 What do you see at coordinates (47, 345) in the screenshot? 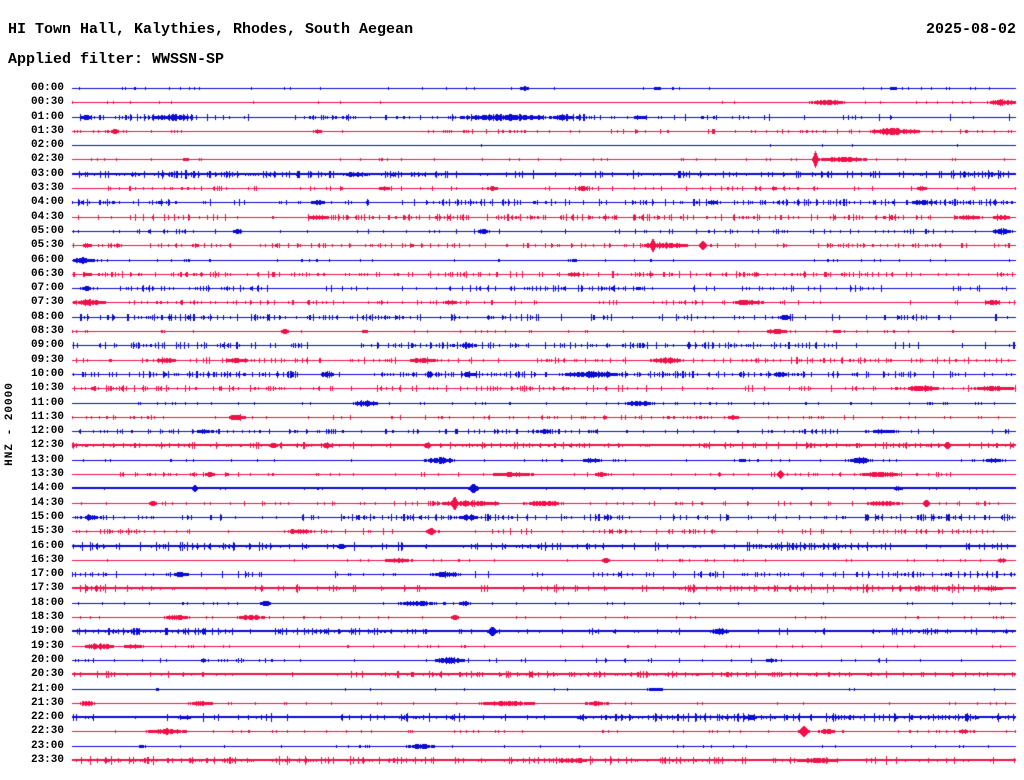
I see `time-label: 09:00` at bounding box center [47, 345].